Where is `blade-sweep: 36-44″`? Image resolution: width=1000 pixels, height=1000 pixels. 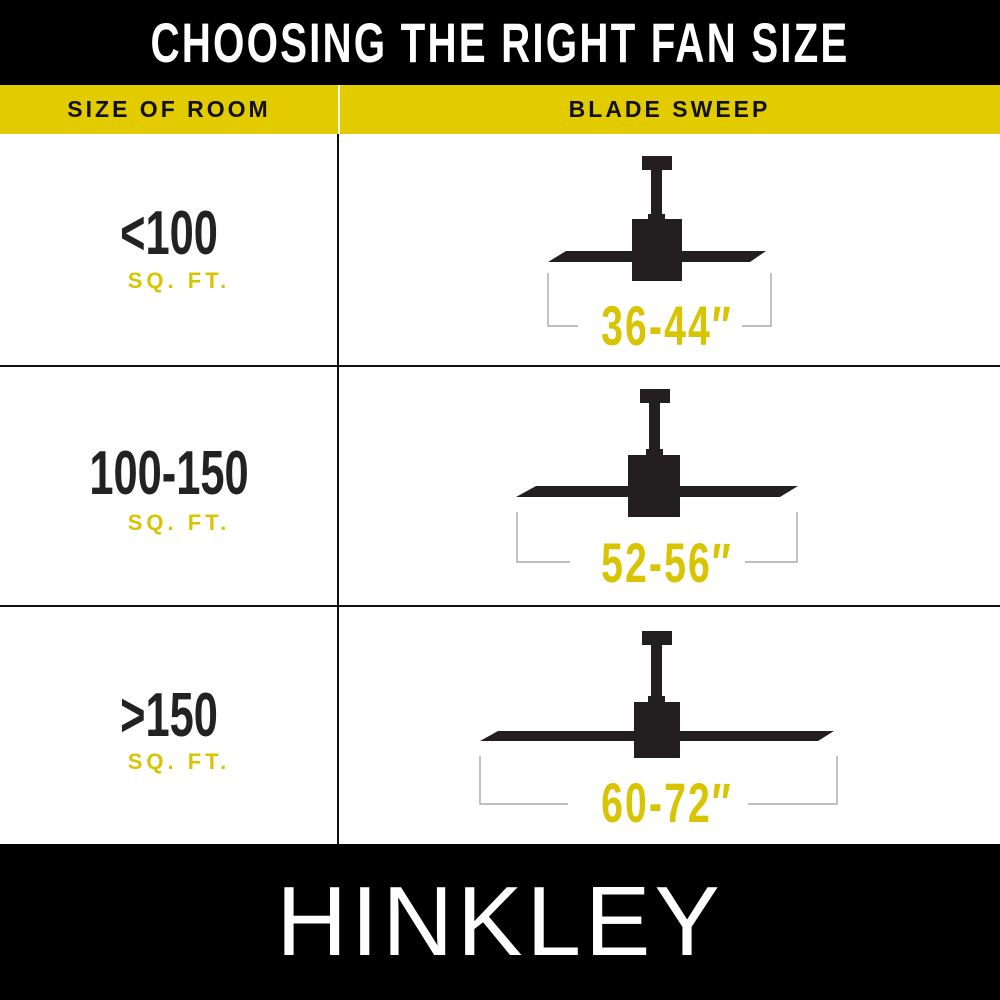
blade-sweep: 36-44″ is located at coordinates (667, 325).